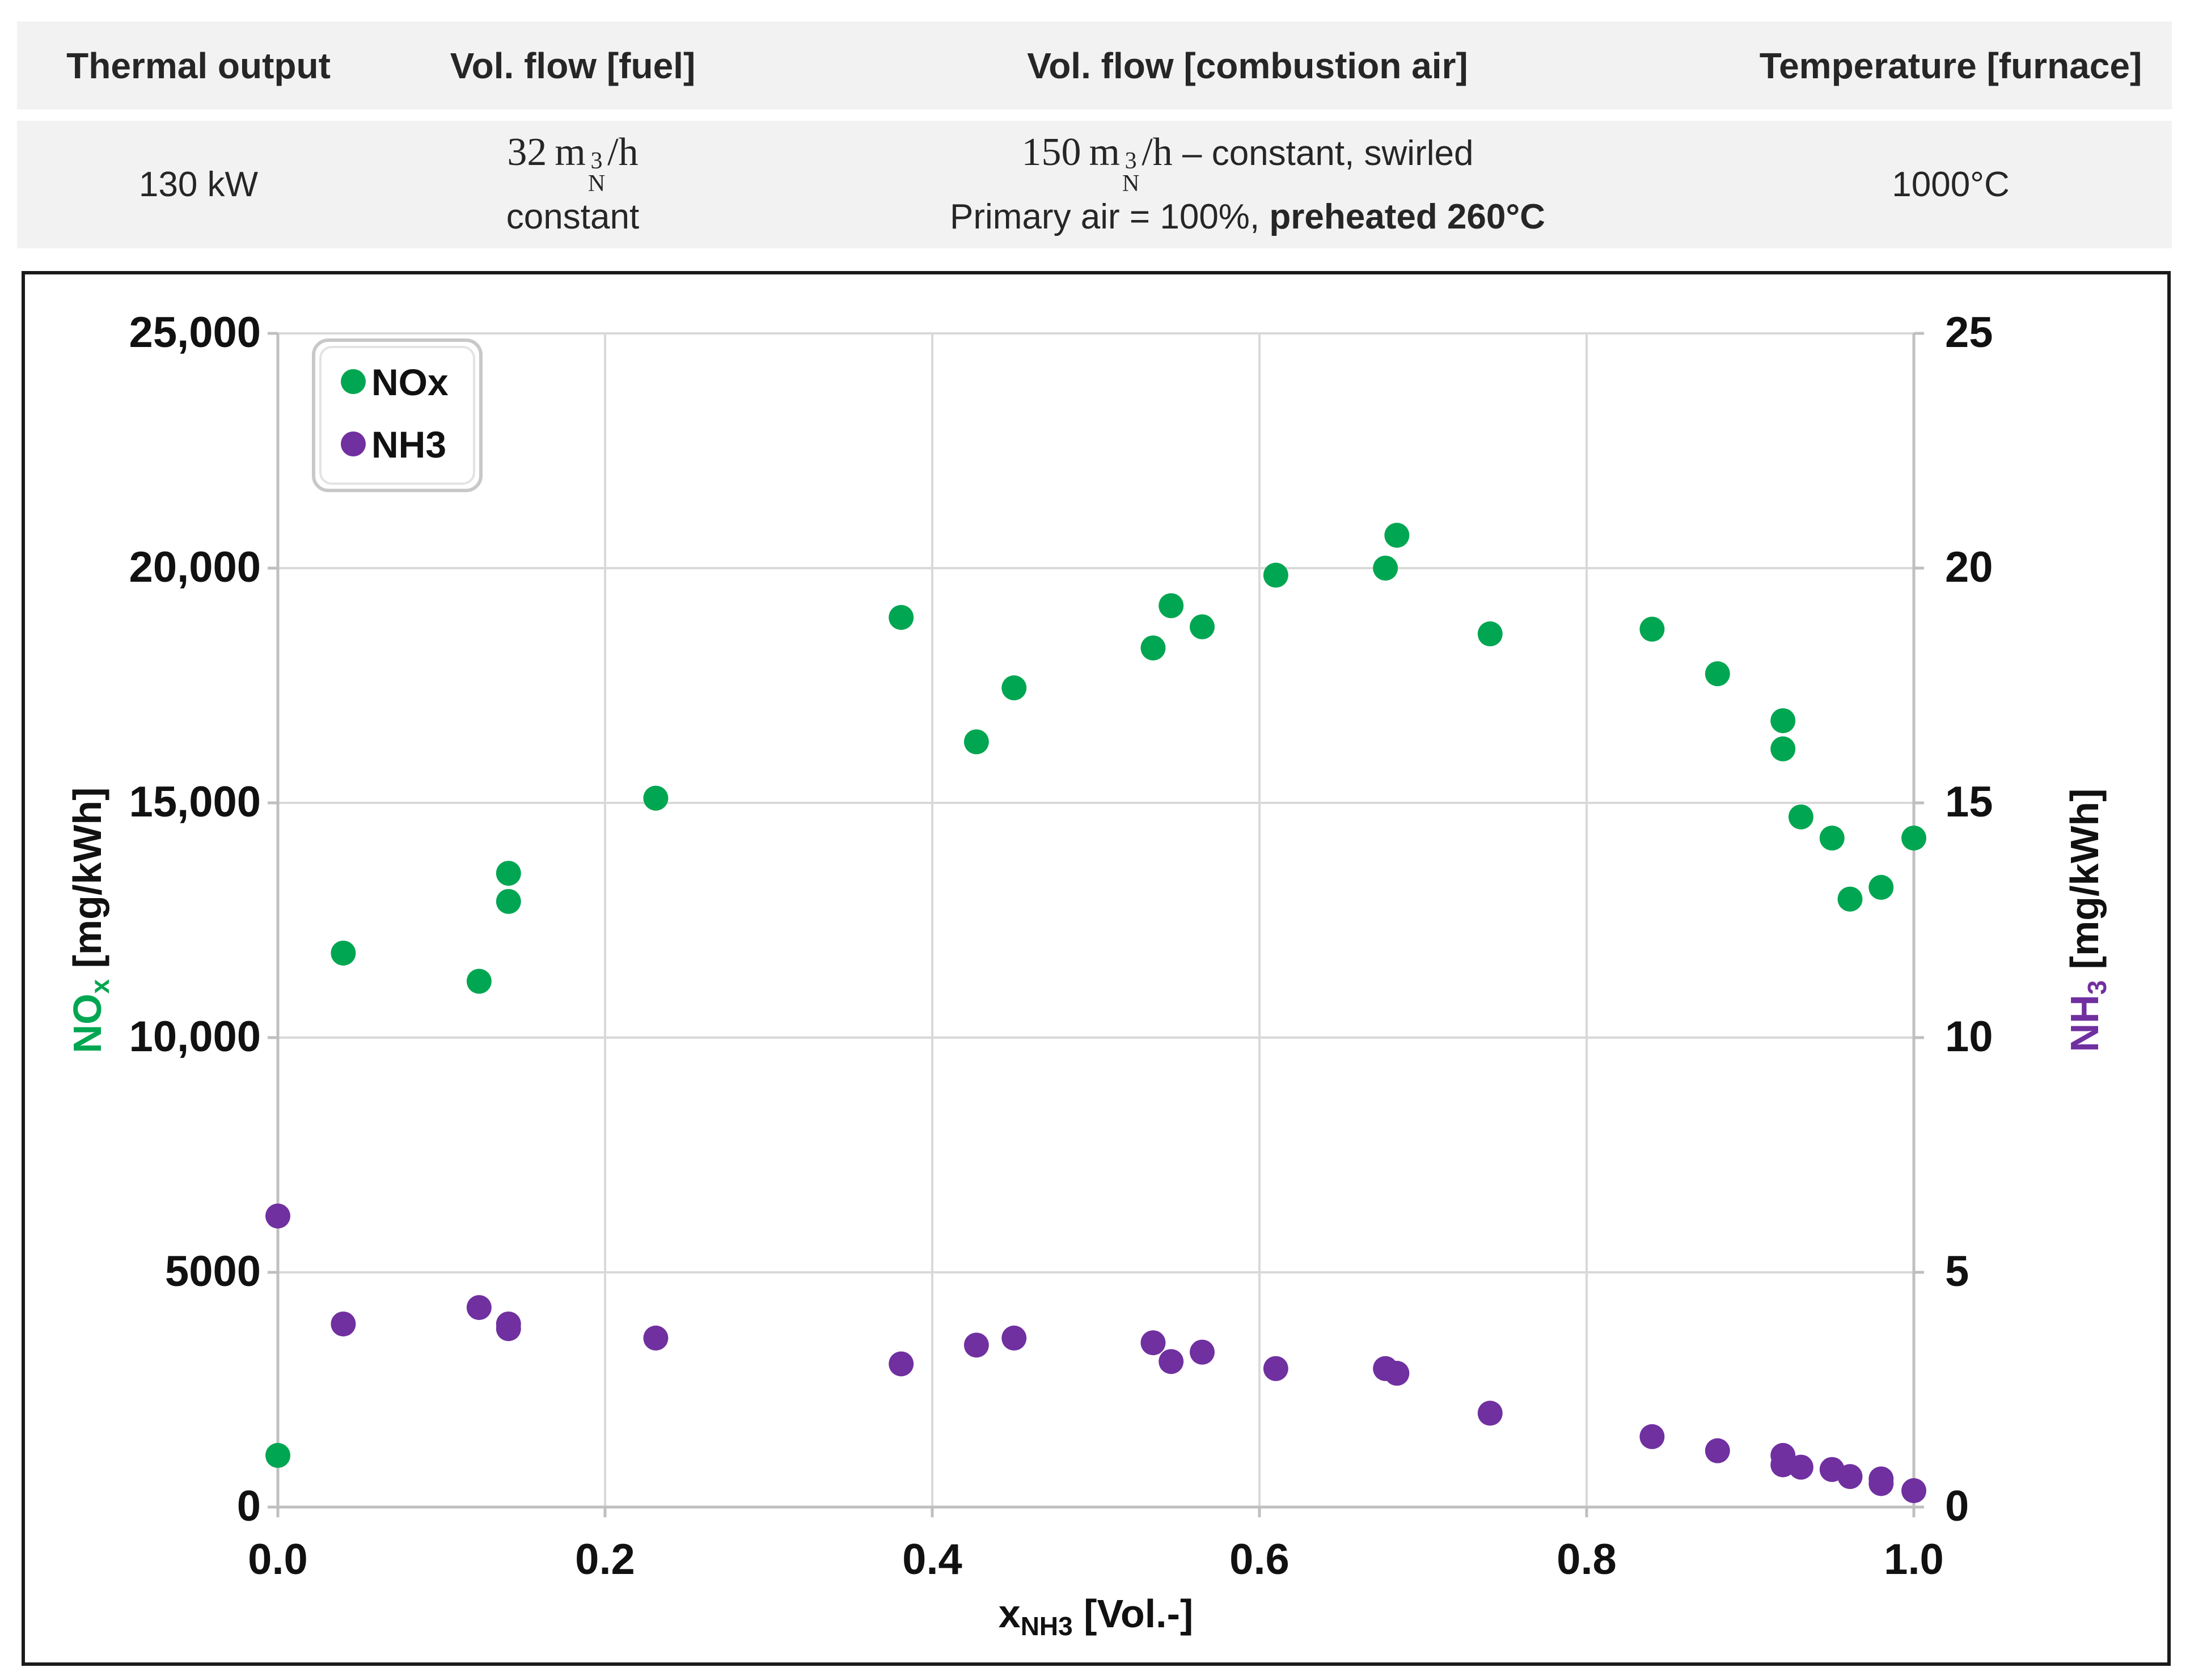 This screenshot has width=2190, height=1680. Describe the element at coordinates (1969, 802) in the screenshot. I see `y-right-tick-label: 15` at that location.